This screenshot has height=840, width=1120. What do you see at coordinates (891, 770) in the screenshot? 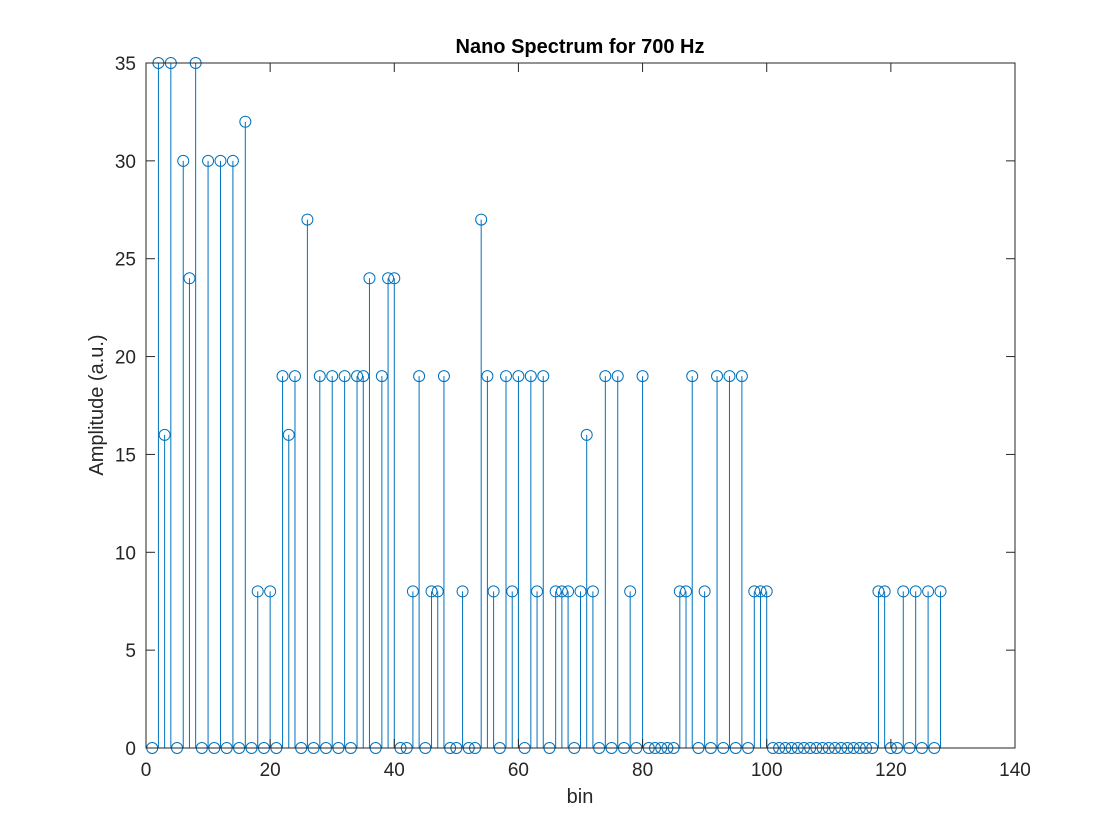
I see `x-tick-label: 120` at bounding box center [891, 770].